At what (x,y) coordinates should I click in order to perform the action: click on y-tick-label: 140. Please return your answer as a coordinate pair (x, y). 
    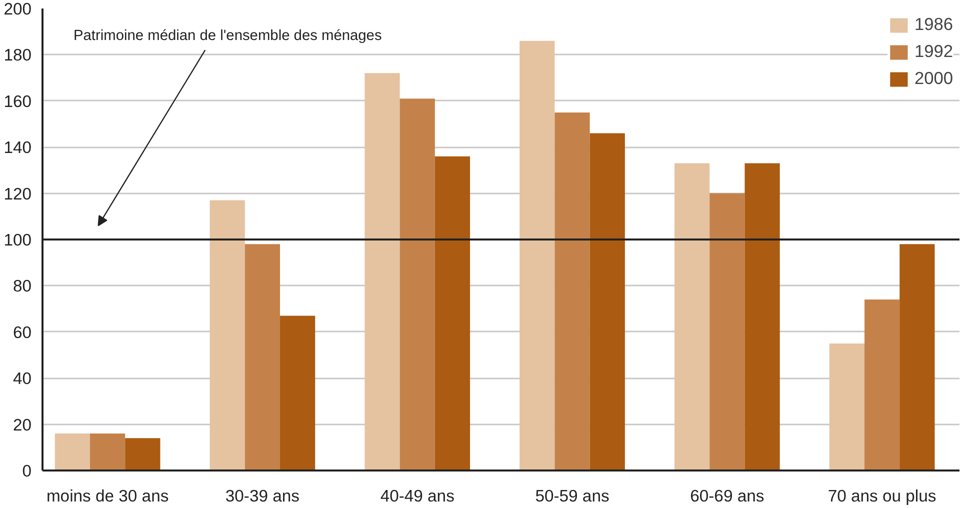
    Looking at the image, I should click on (18, 148).